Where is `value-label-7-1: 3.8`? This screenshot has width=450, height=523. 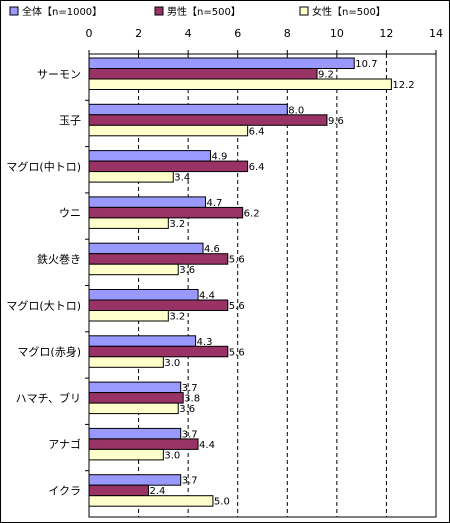
value-label-7-1: 3.8 is located at coordinates (192, 399).